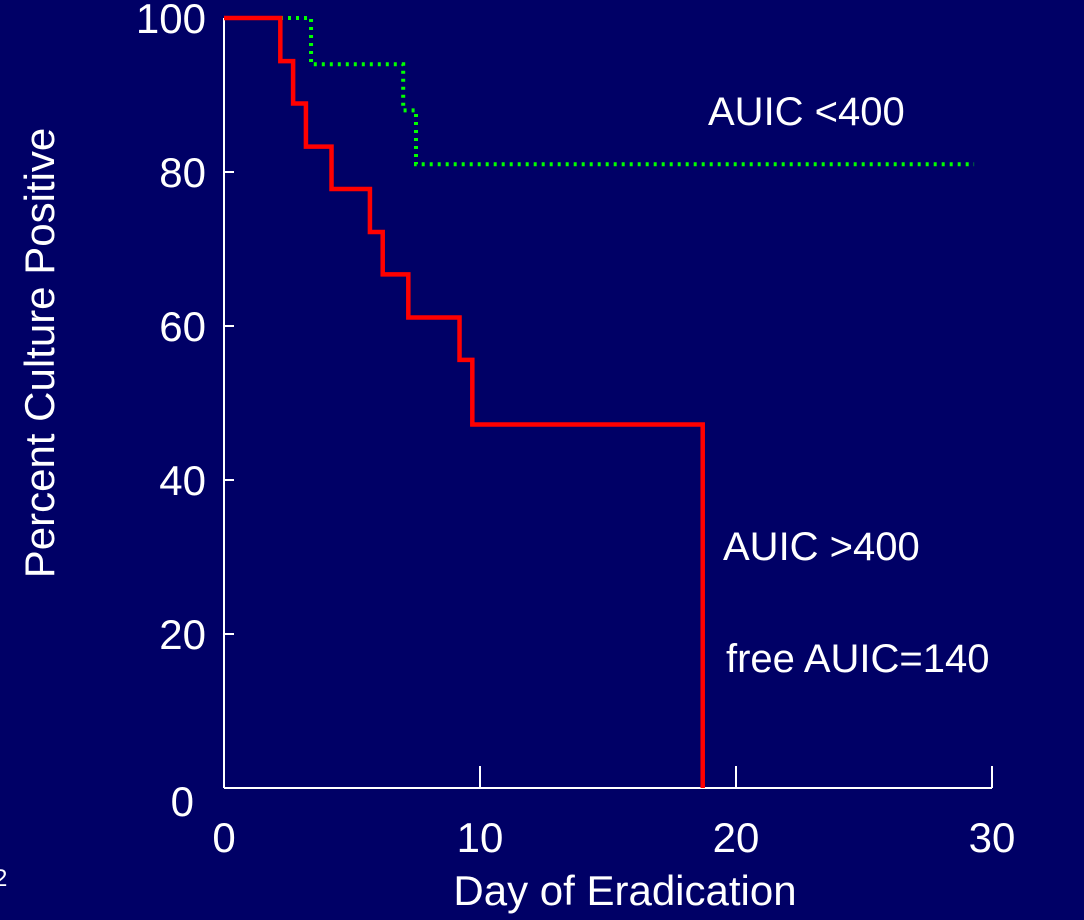  What do you see at coordinates (480, 837) in the screenshot?
I see `x-tick-label: 10` at bounding box center [480, 837].